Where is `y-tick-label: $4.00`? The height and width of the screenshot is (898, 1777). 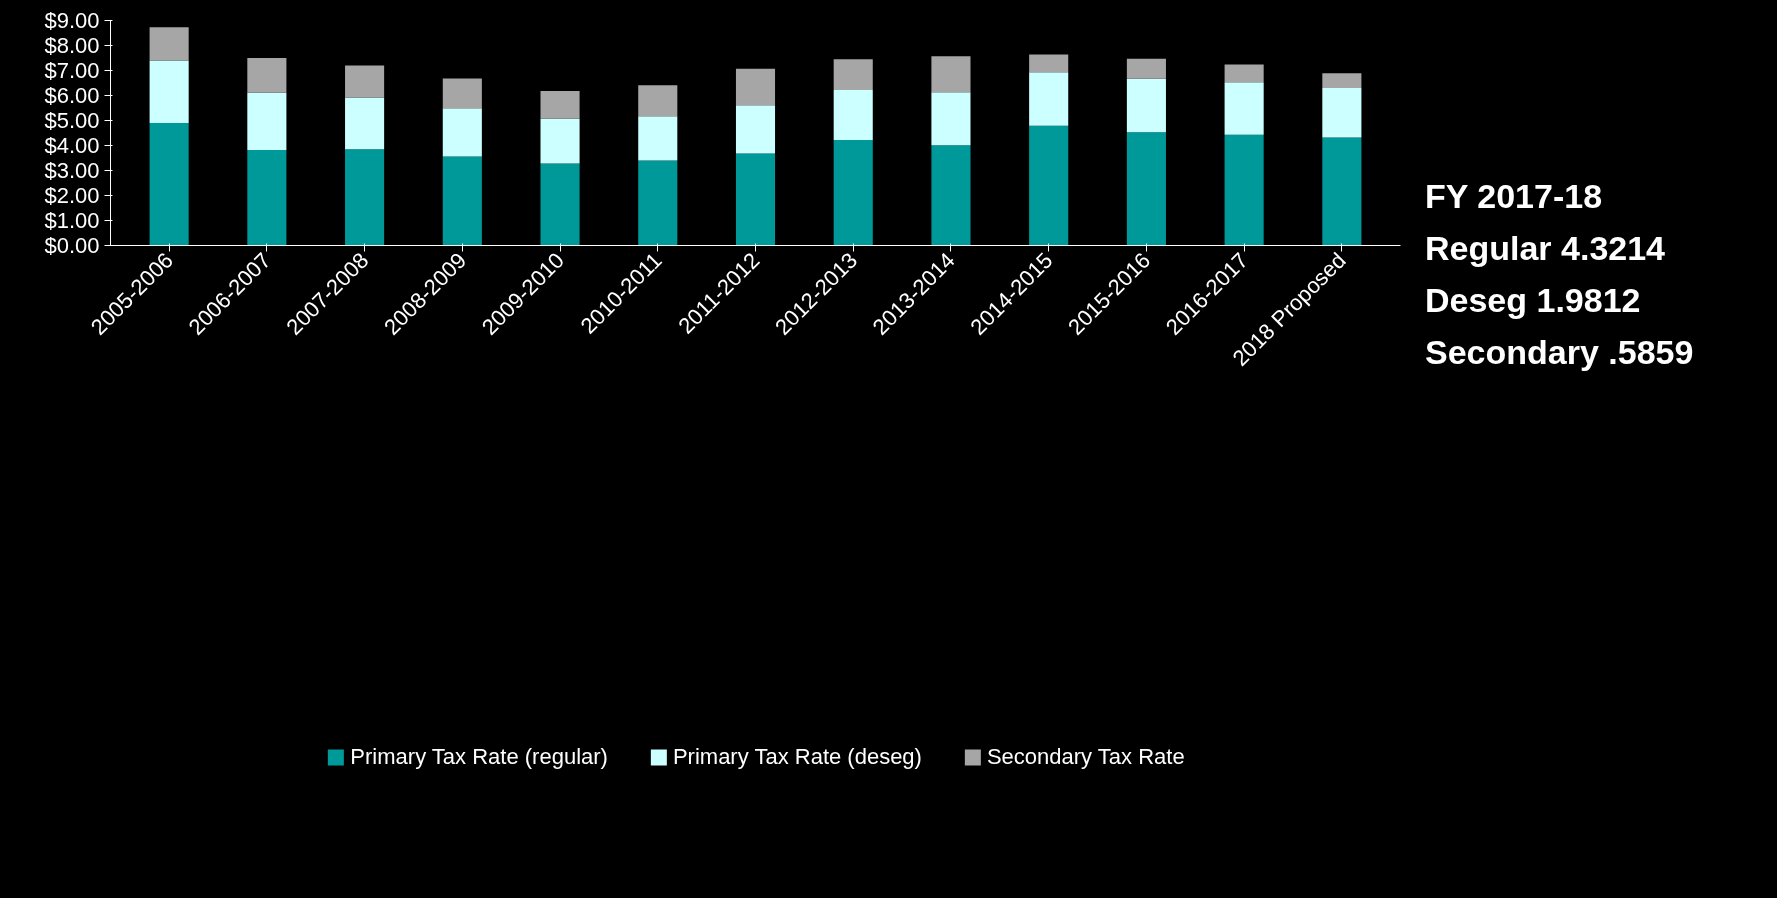 y-tick-label: $4.00 is located at coordinates (72, 145).